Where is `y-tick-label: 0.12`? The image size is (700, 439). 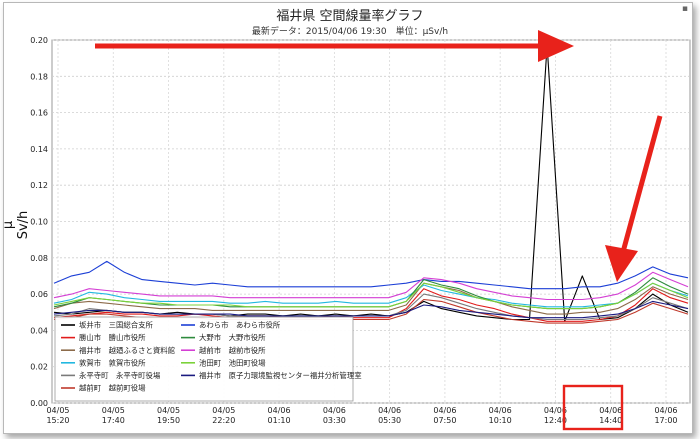
y-tick-label: 0.12 is located at coordinates (39, 185).